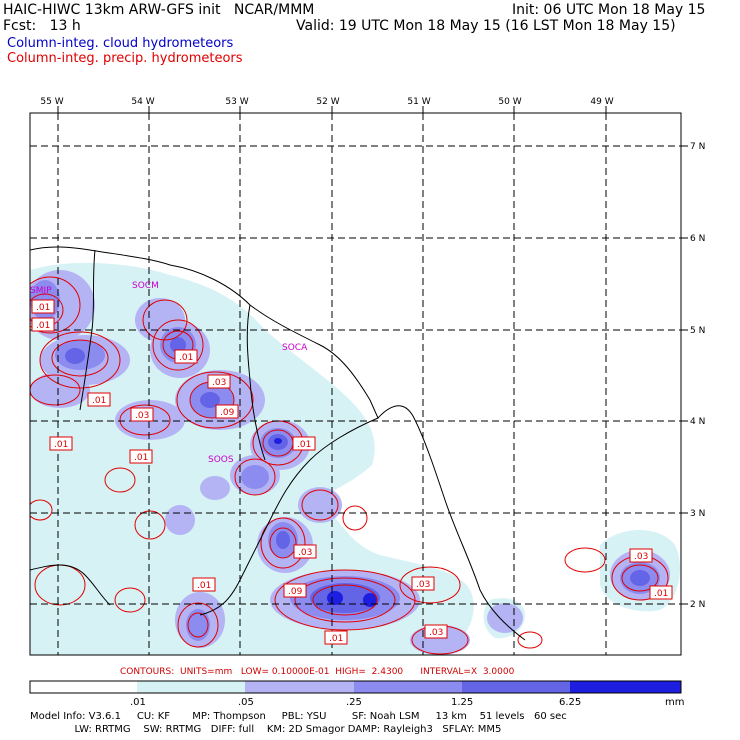  I want to click on init-time: Init: 06 UTC Mon 18 May 15, so click(609, 10).